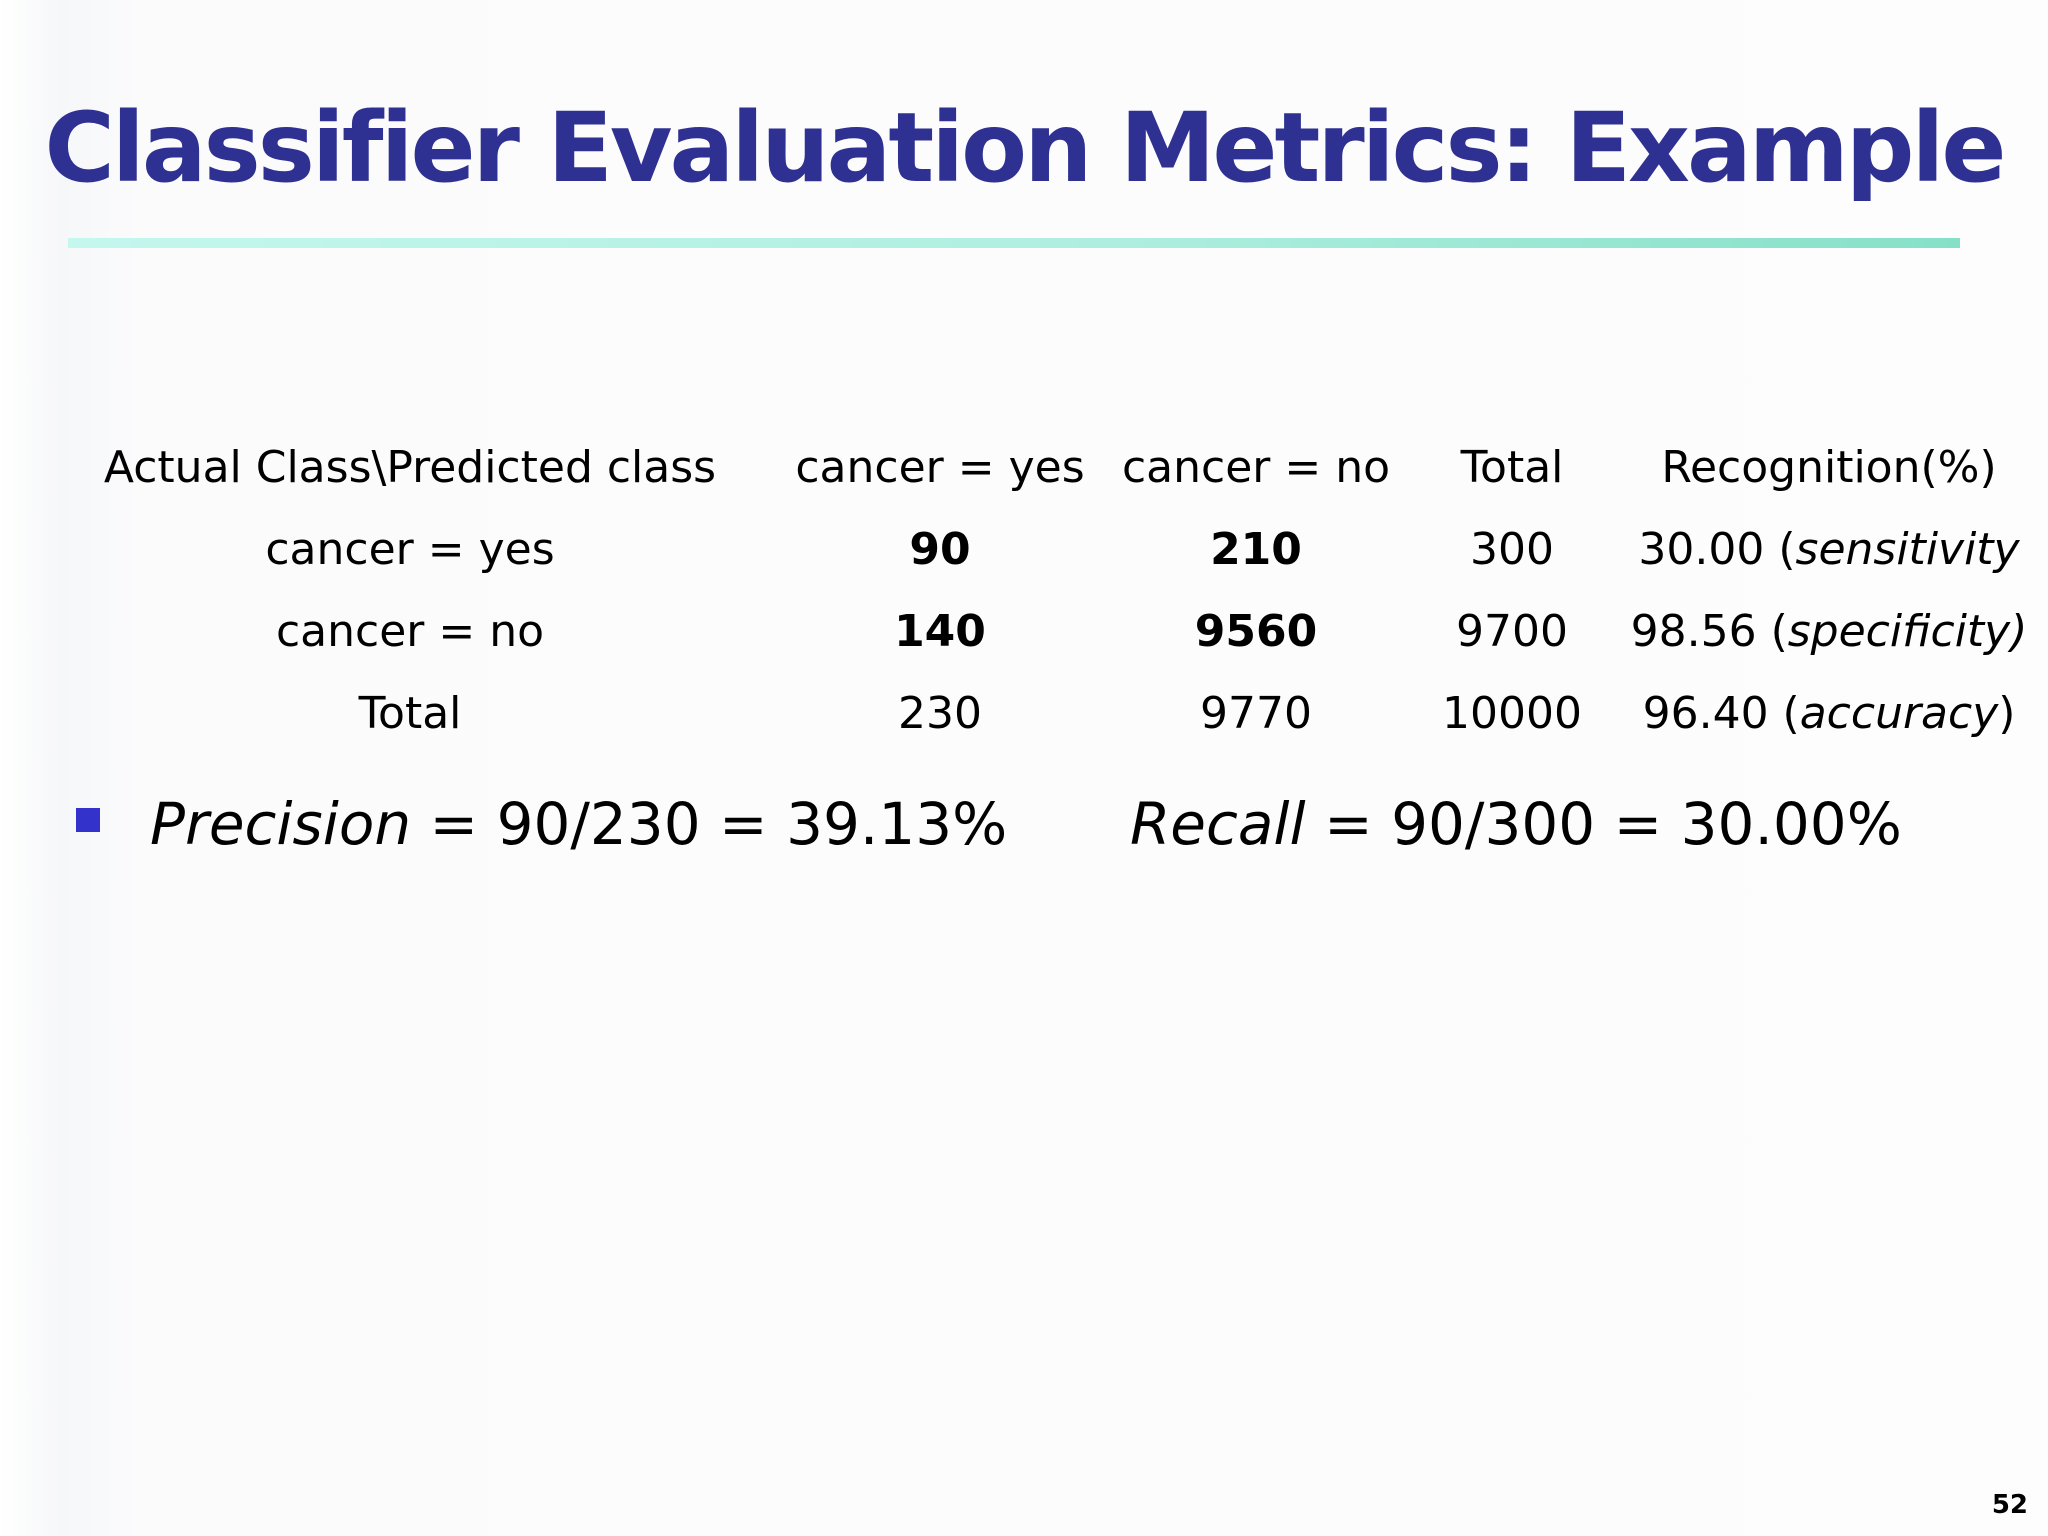  Describe the element at coordinates (281, 824) in the screenshot. I see `precision-term: Precision` at that location.